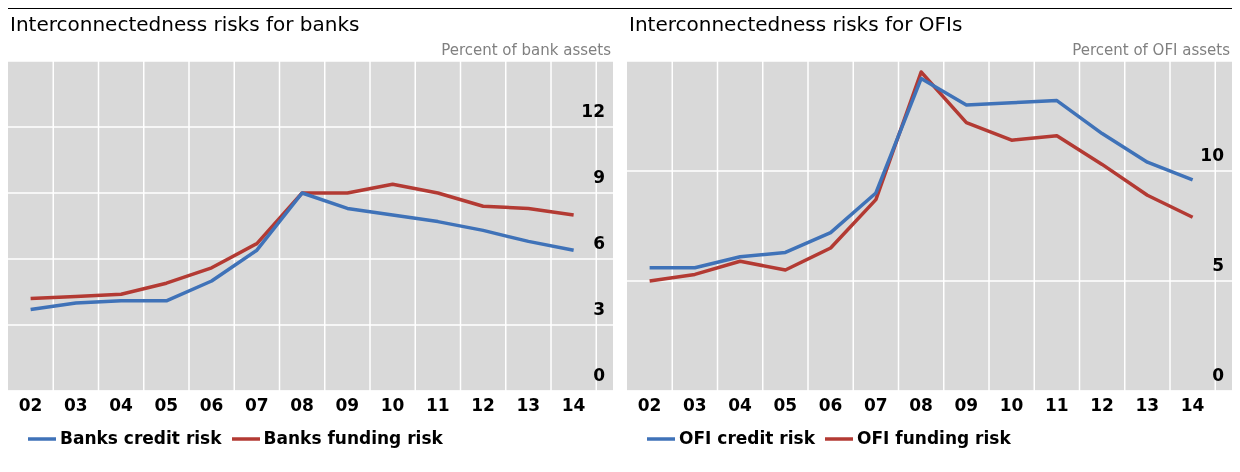 The image size is (1240, 472). What do you see at coordinates (1151, 50) in the screenshot?
I see `y-axis-title: Percent of OFI assets` at bounding box center [1151, 50].